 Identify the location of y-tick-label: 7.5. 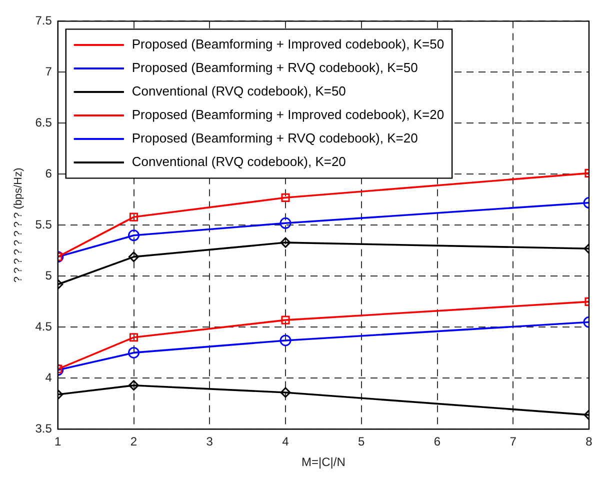
(43, 21).